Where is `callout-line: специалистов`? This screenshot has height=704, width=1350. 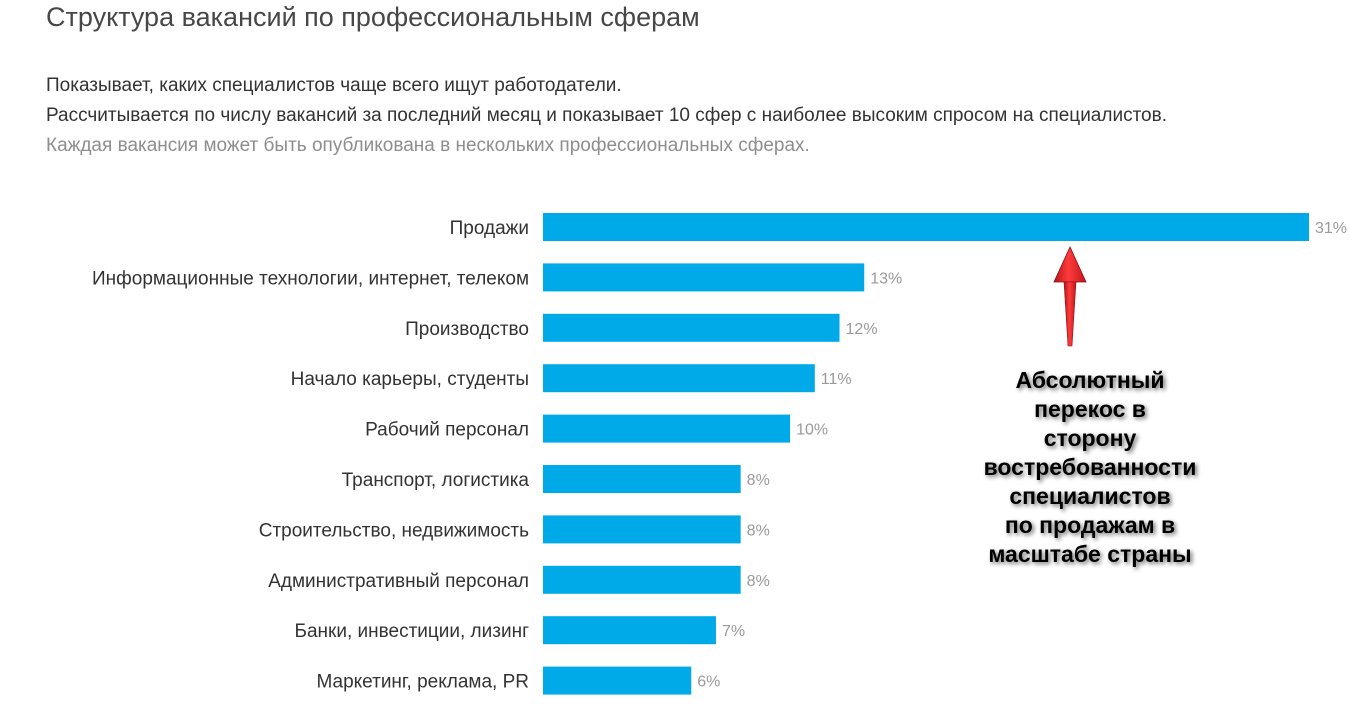 callout-line: специалистов is located at coordinates (1090, 496).